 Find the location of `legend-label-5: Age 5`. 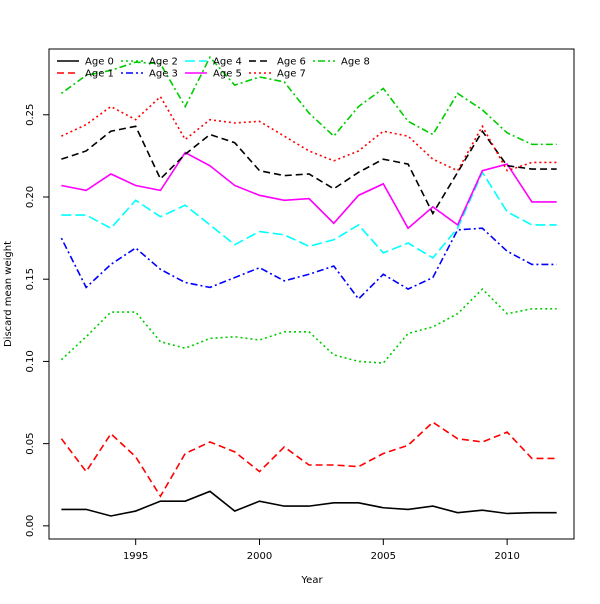

legend-label-5: Age 5 is located at coordinates (227, 74).